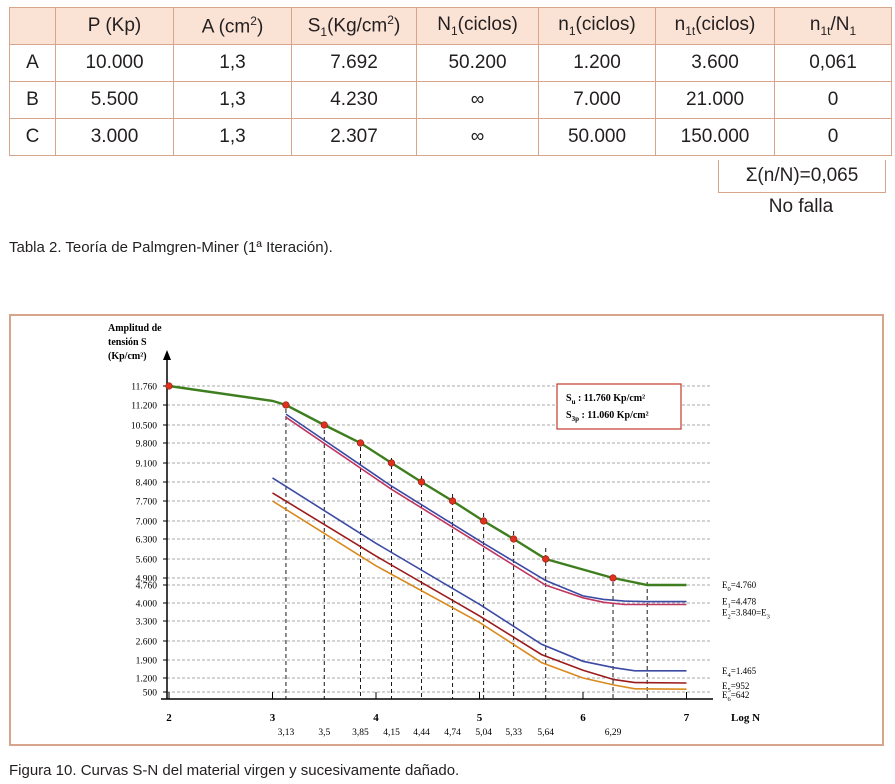 The height and width of the screenshot is (784, 895). Describe the element at coordinates (605, 399) in the screenshot. I see `legend-su: Su : 11.760 Kp/cm²` at that location.